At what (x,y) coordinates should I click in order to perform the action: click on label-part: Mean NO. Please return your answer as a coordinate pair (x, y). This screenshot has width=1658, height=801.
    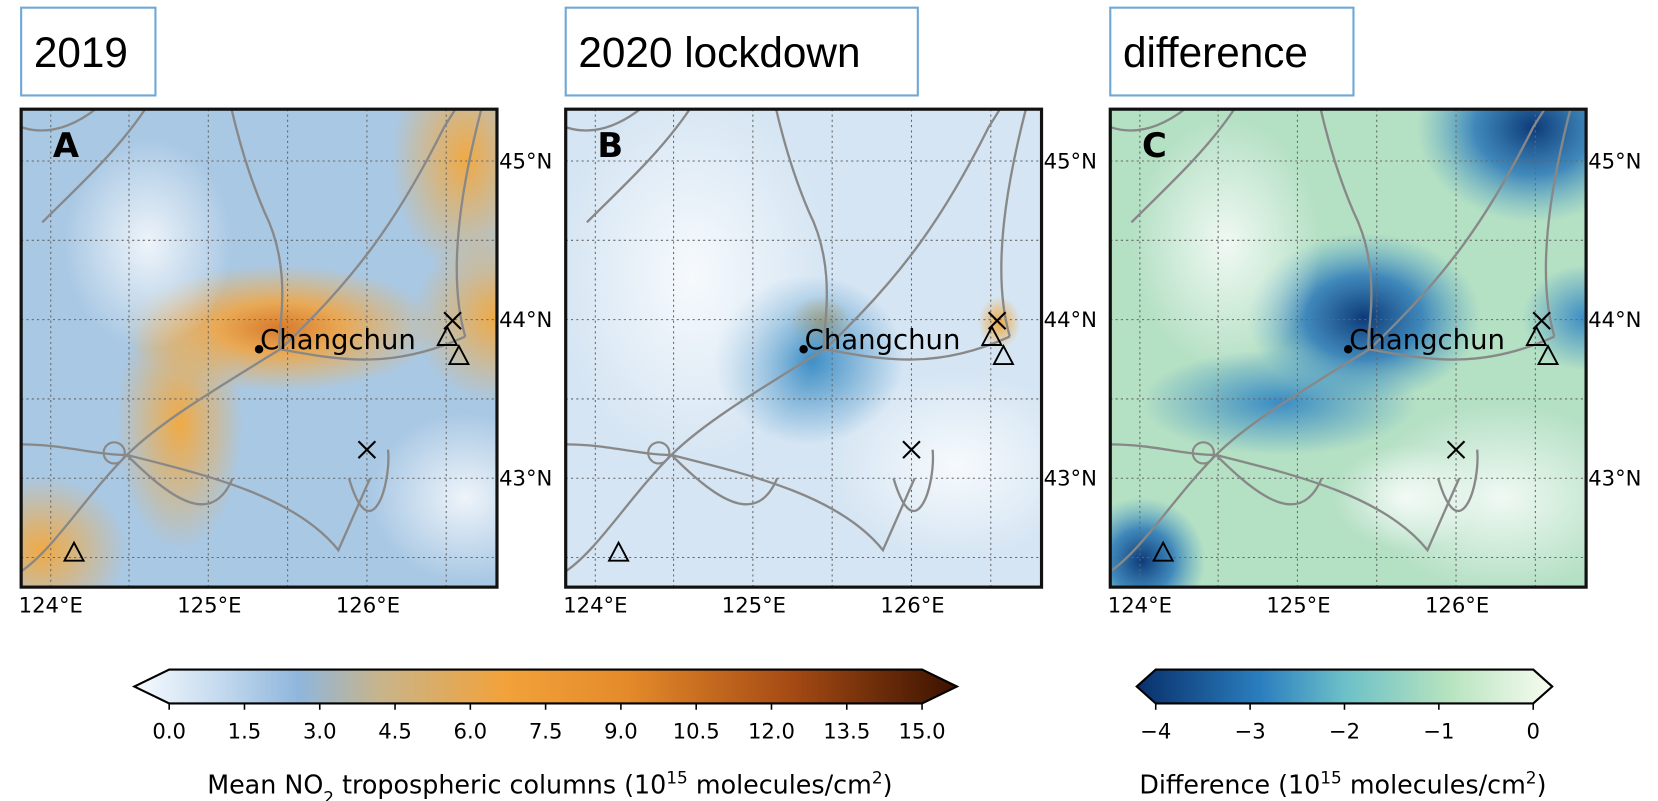
    Looking at the image, I should click on (265, 784).